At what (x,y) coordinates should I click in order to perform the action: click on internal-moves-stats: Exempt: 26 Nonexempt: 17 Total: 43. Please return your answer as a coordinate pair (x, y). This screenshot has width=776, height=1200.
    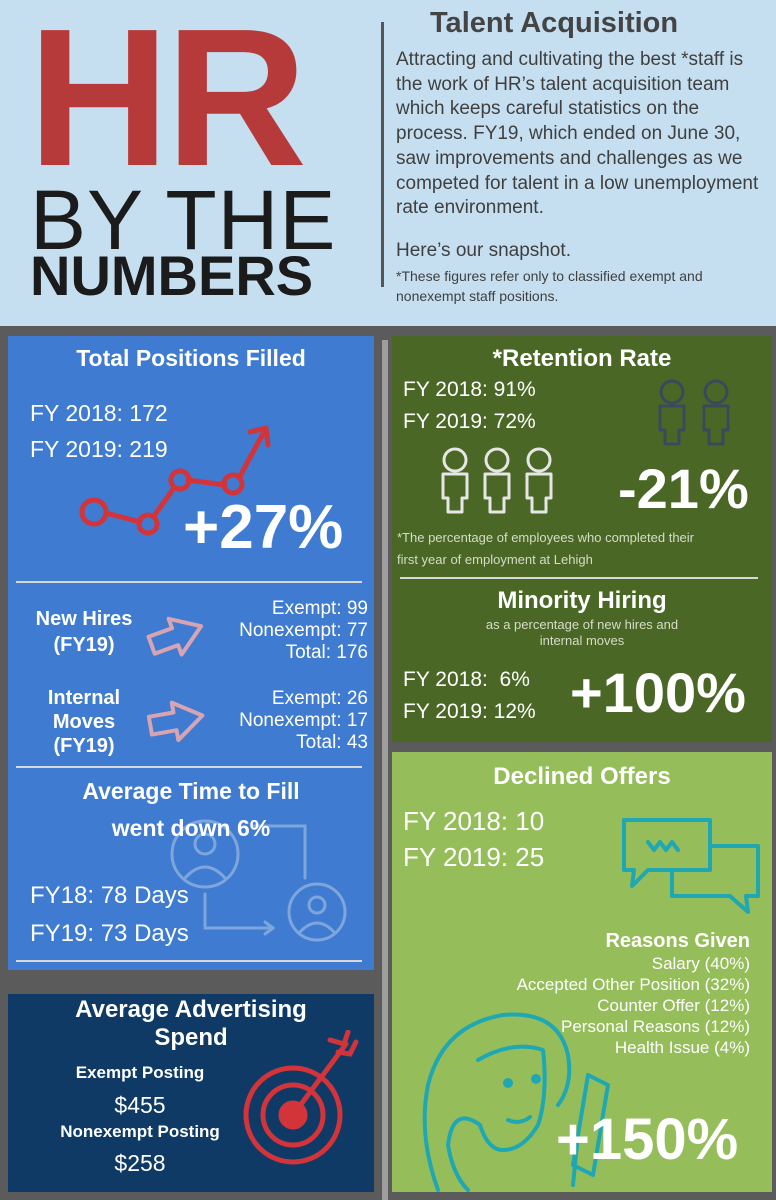
    Looking at the image, I should click on (289, 721).